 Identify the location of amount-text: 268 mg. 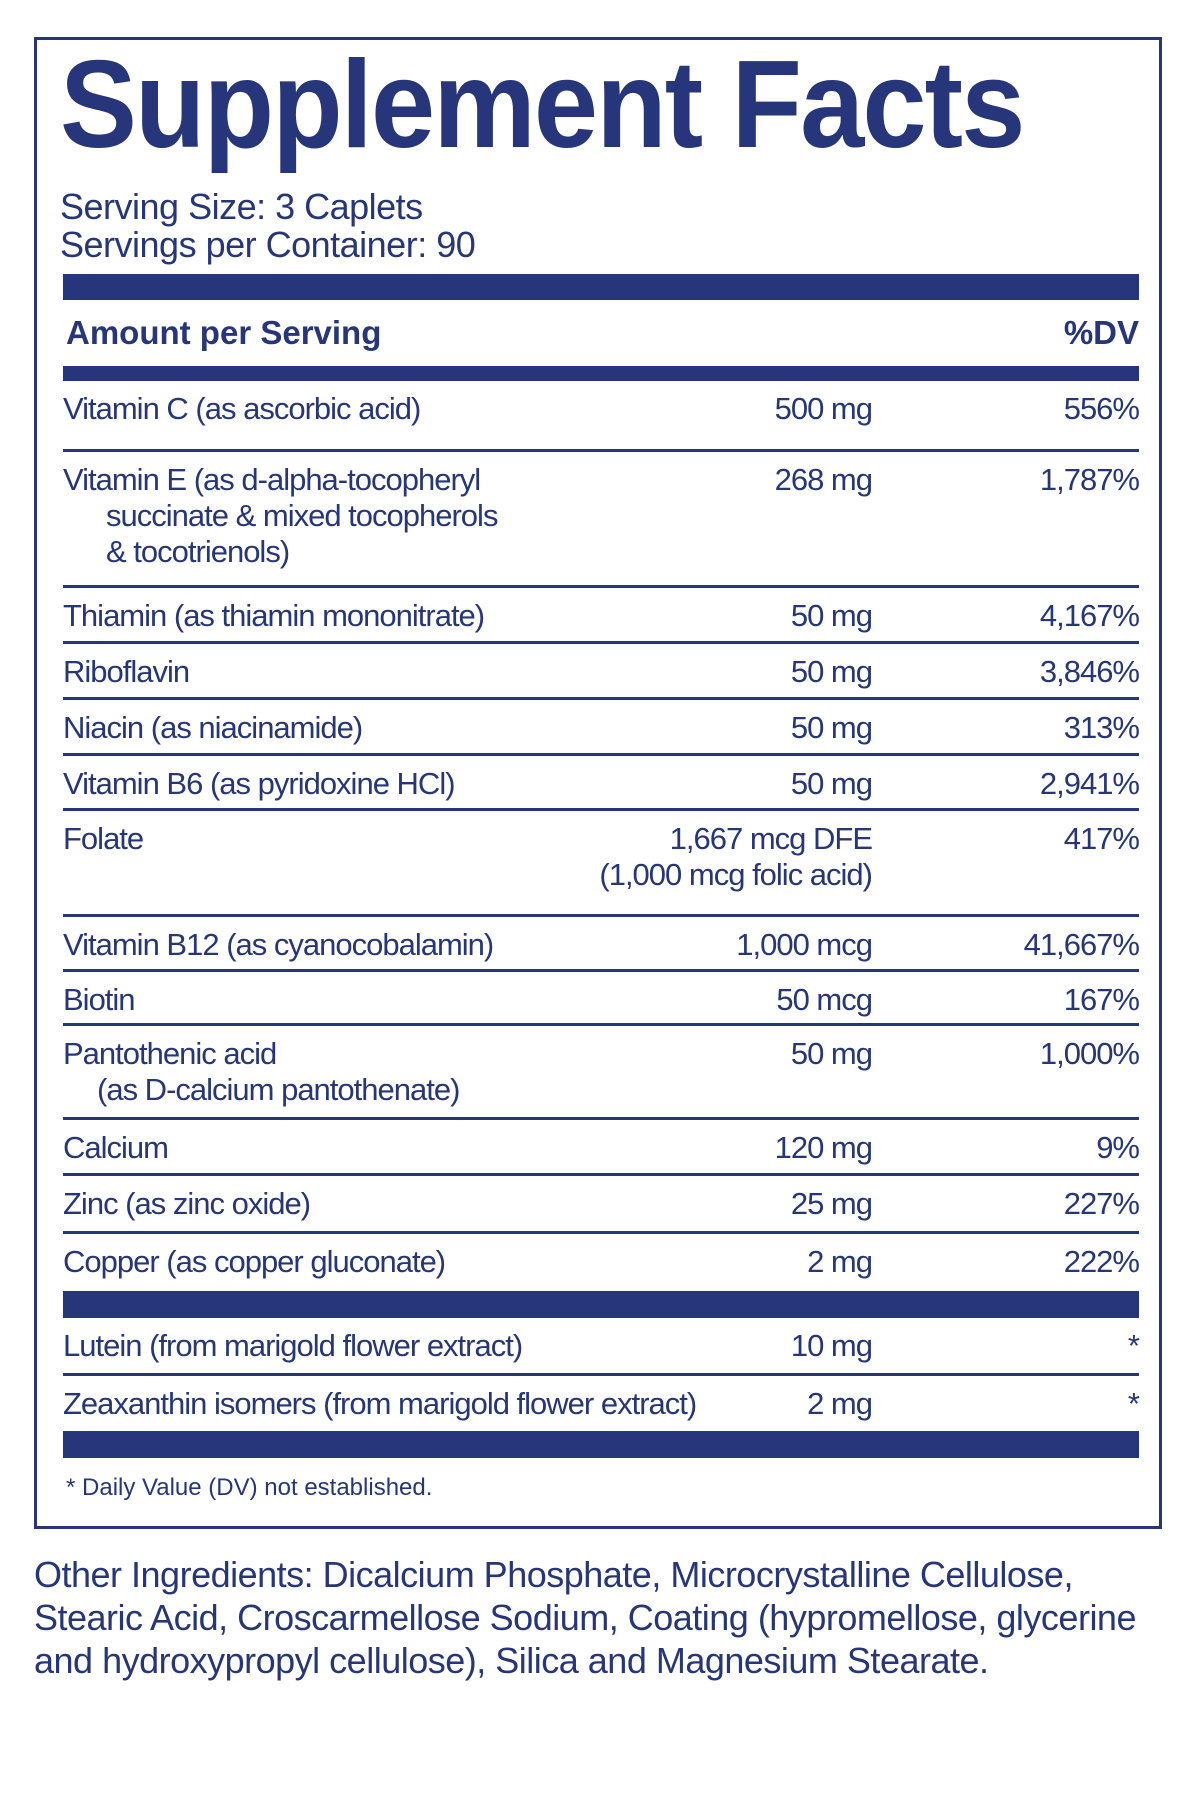
(823, 479).